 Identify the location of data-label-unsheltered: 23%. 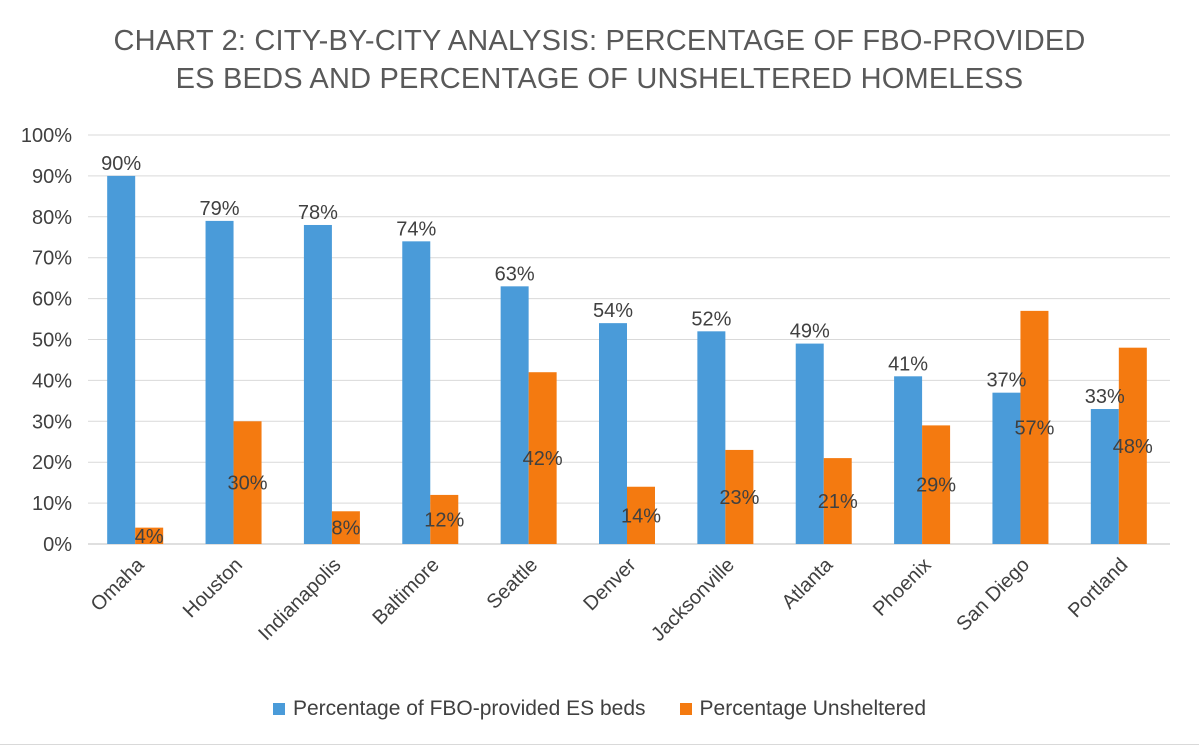
(739, 498).